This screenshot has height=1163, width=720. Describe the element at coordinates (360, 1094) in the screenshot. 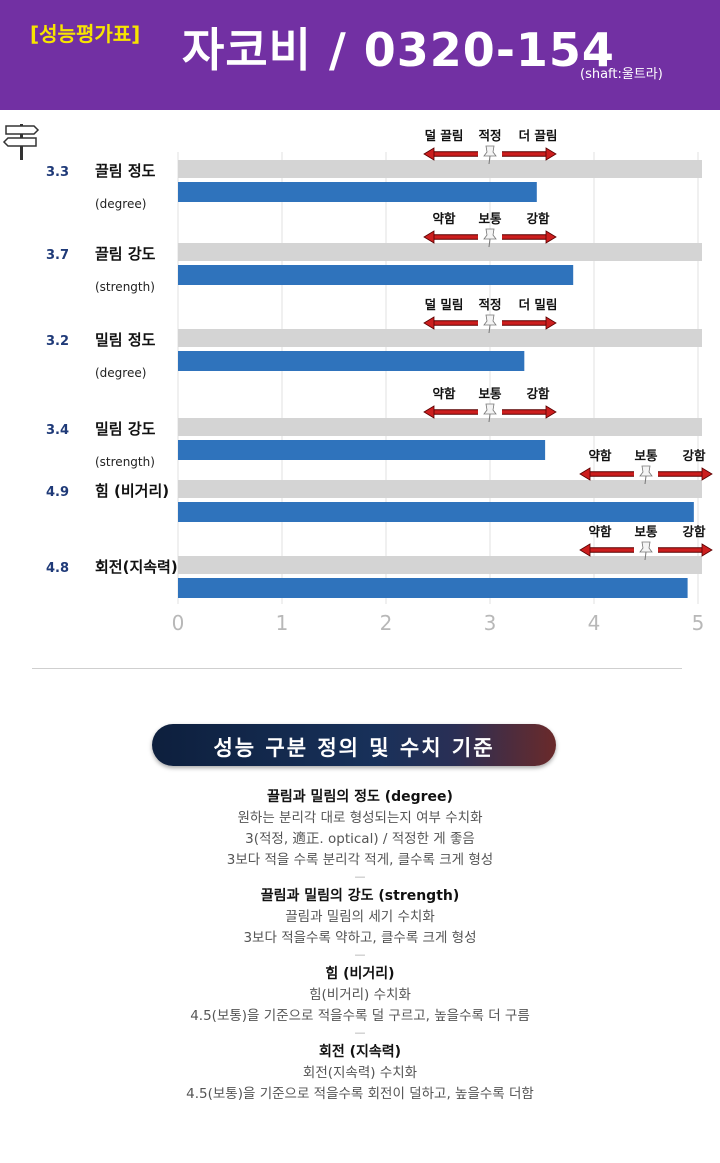

I see `def-line: 4.5(보통)을 기준으로 적을수록 회전이 덜하고, 높을수록 더함` at that location.